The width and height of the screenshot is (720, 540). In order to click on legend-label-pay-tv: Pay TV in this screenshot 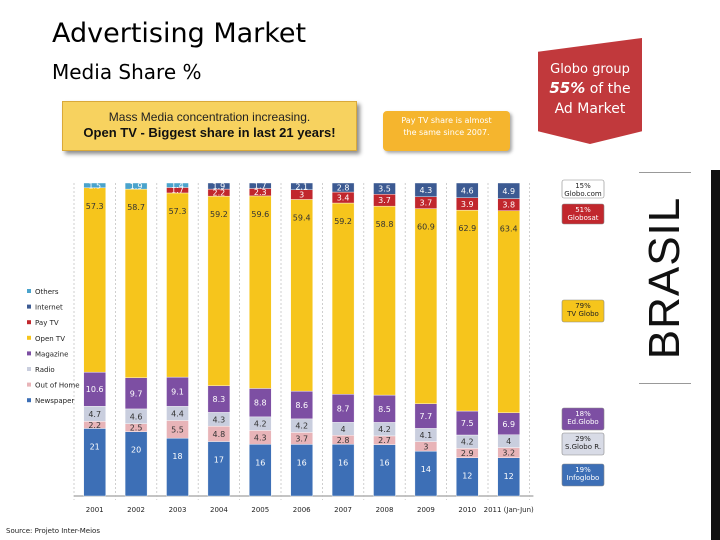, I will do `click(47, 323)`.